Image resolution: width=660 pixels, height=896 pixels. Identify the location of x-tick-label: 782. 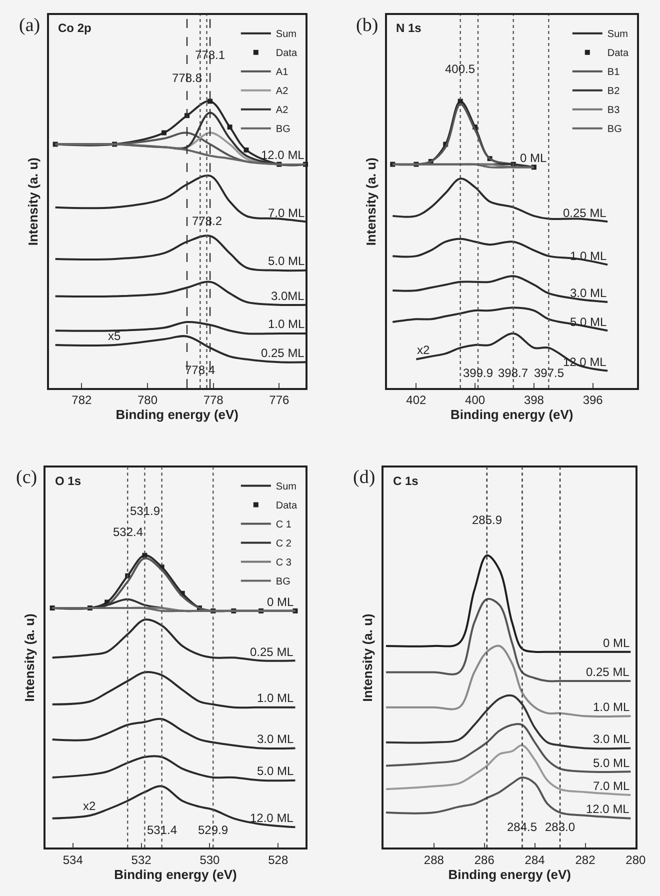
(82, 400).